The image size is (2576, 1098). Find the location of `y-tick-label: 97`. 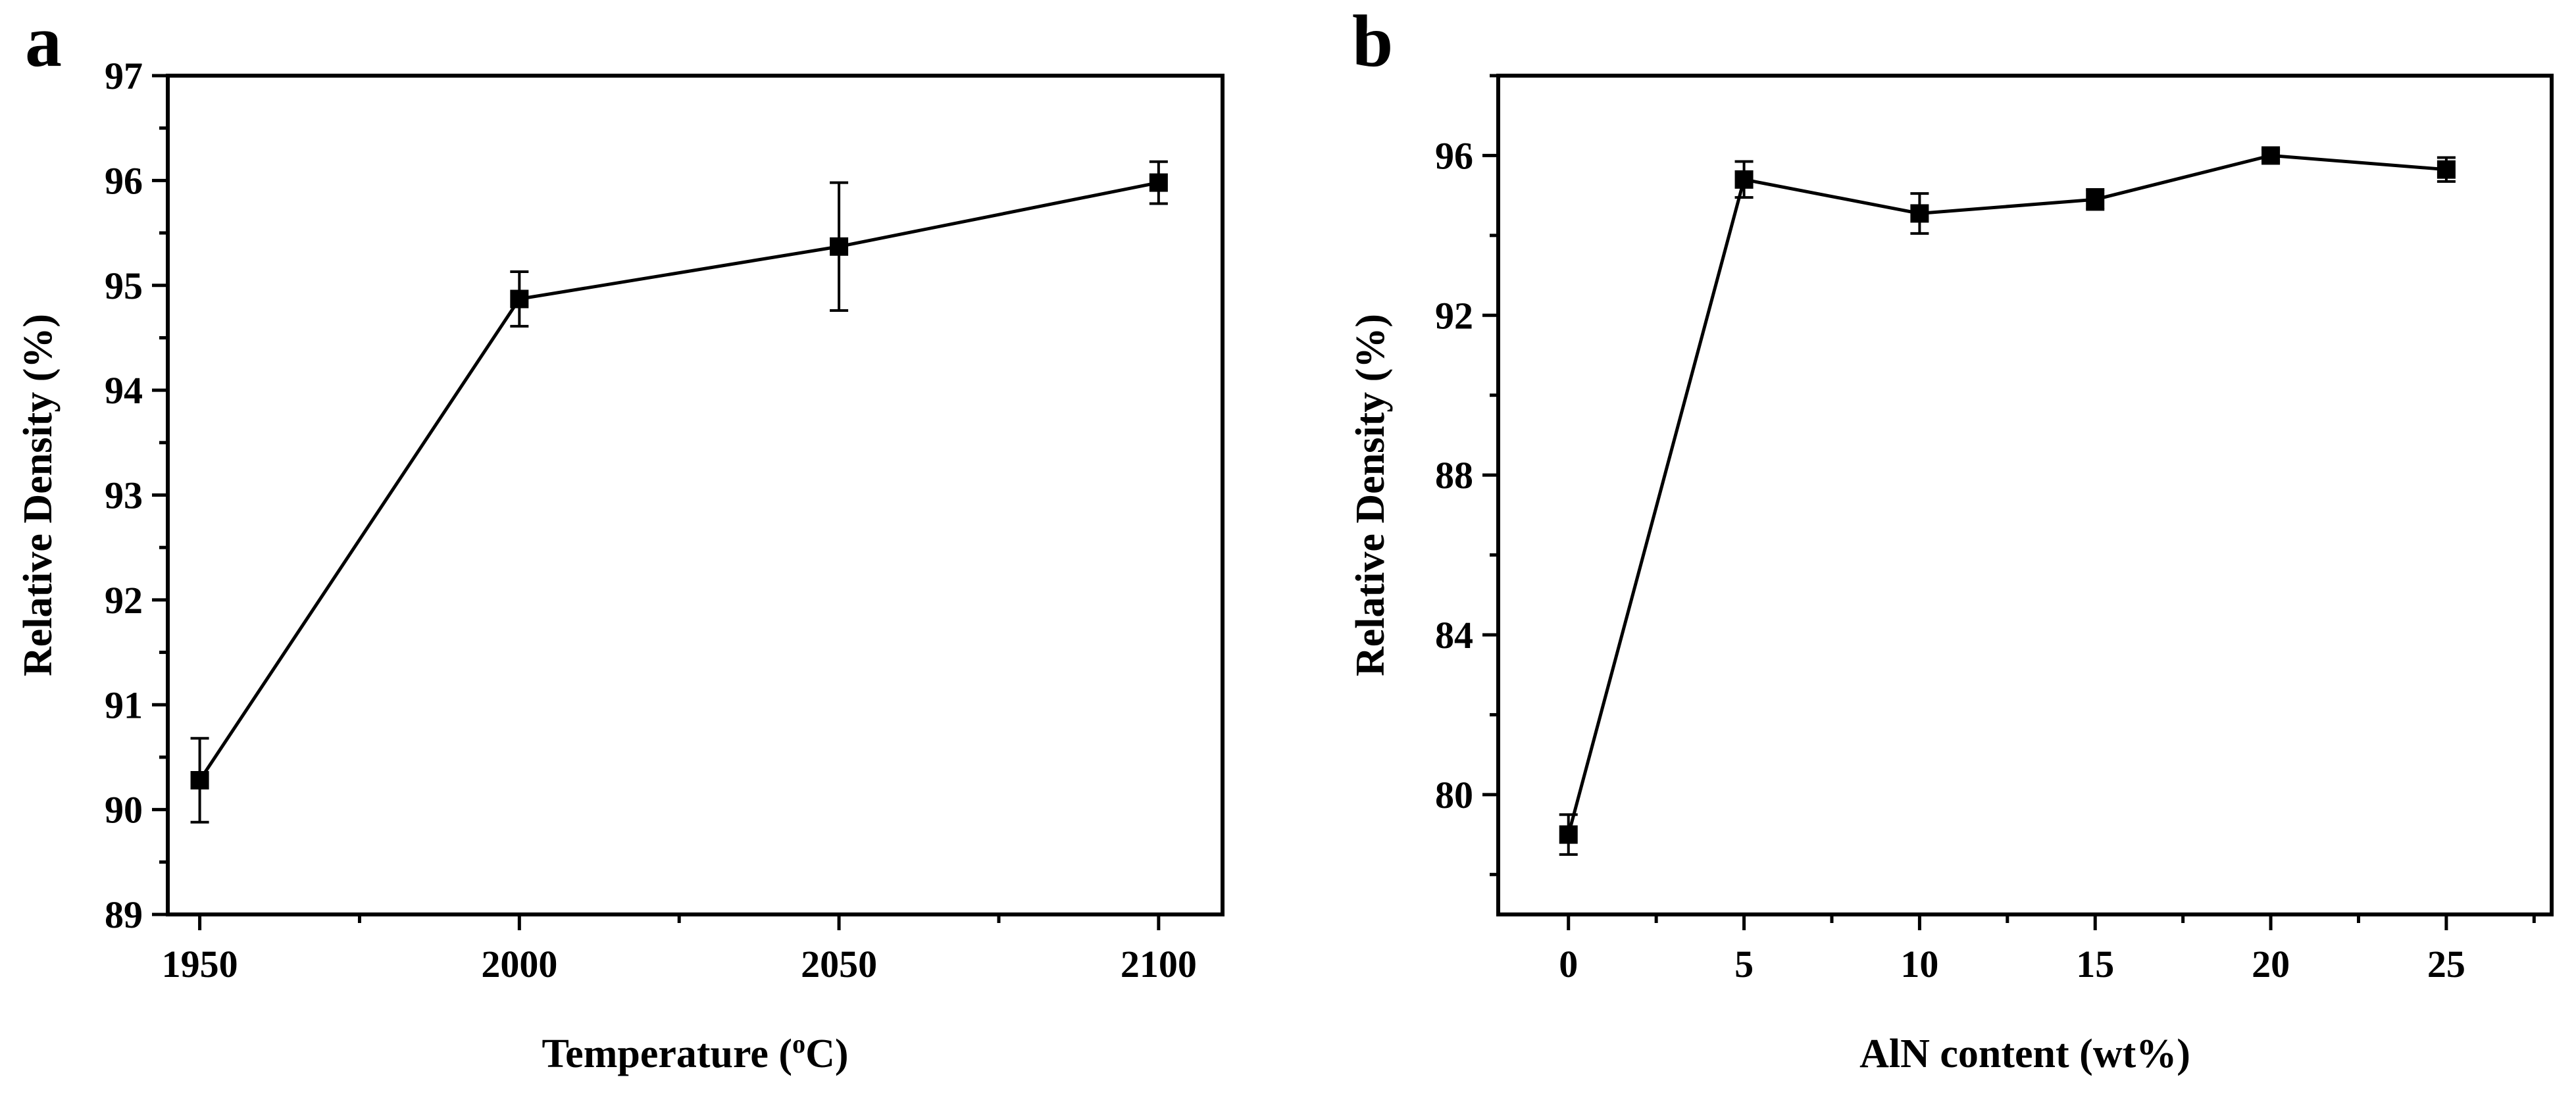

y-tick-label: 97 is located at coordinates (124, 76).